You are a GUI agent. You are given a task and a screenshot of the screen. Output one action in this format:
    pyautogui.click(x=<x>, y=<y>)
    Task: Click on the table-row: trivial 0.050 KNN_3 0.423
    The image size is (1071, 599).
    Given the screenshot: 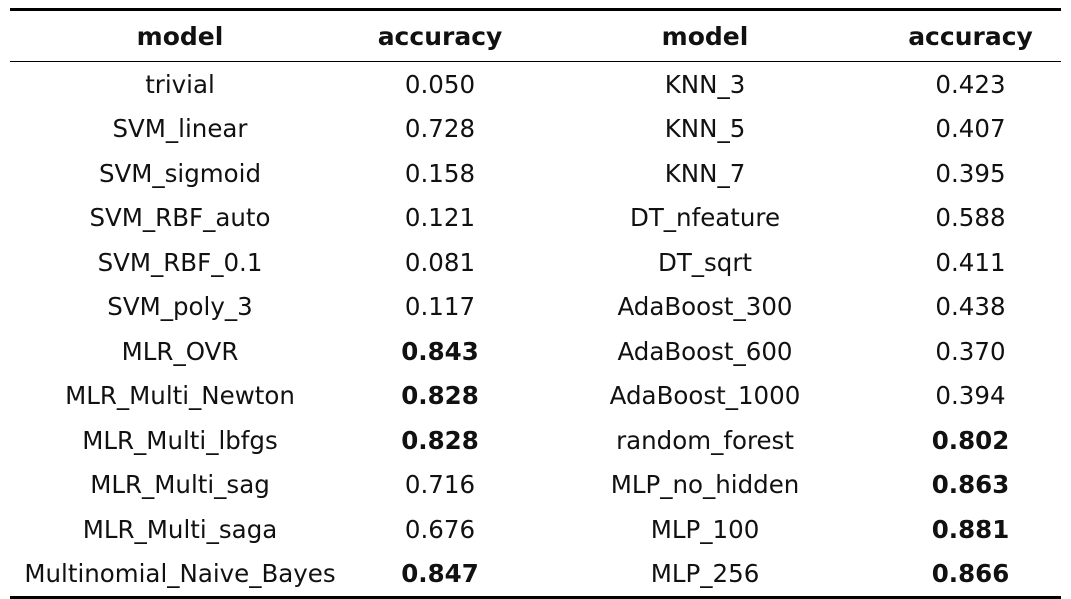 What is the action you would take?
    pyautogui.click(x=535, y=84)
    